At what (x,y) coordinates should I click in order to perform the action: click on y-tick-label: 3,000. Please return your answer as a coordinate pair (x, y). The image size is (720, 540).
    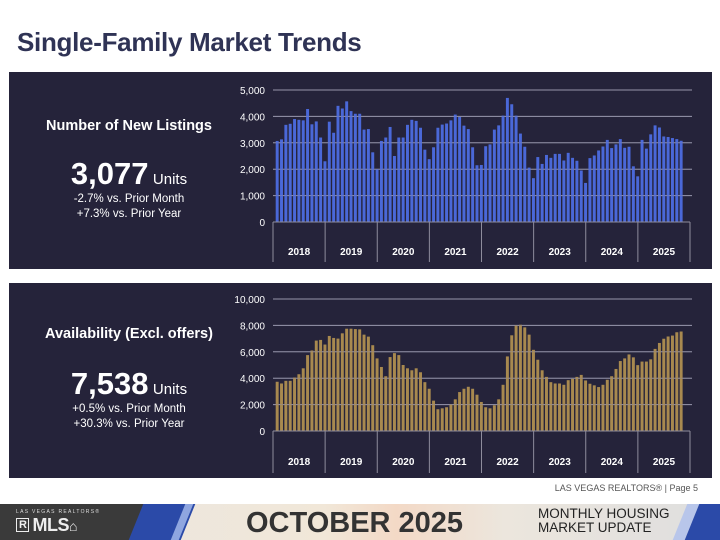
    Looking at the image, I should click on (252, 144).